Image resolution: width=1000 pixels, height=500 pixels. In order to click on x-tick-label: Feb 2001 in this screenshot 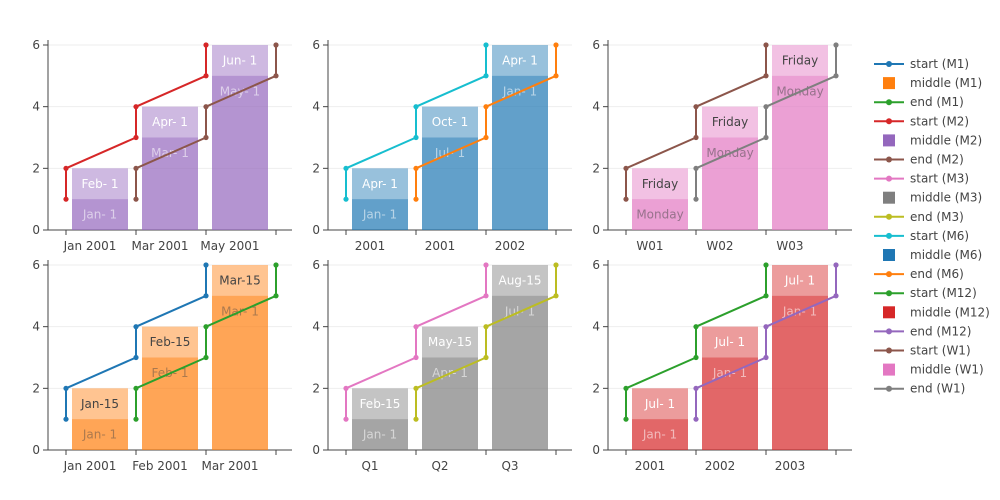, I will do `click(160, 466)`.